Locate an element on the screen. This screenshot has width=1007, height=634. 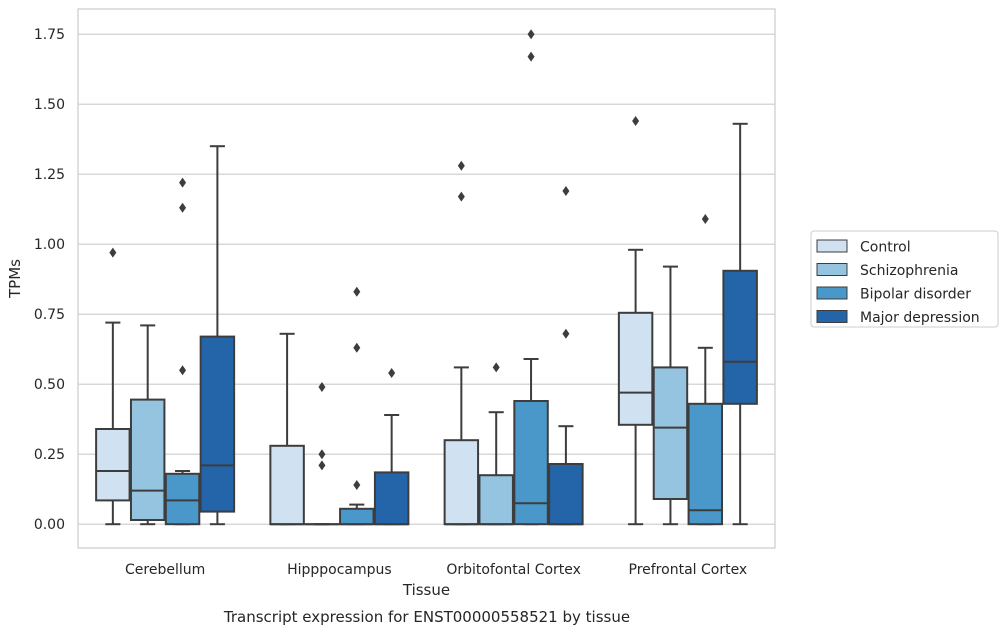
x-axis-label: Tissue is located at coordinates (426, 590).